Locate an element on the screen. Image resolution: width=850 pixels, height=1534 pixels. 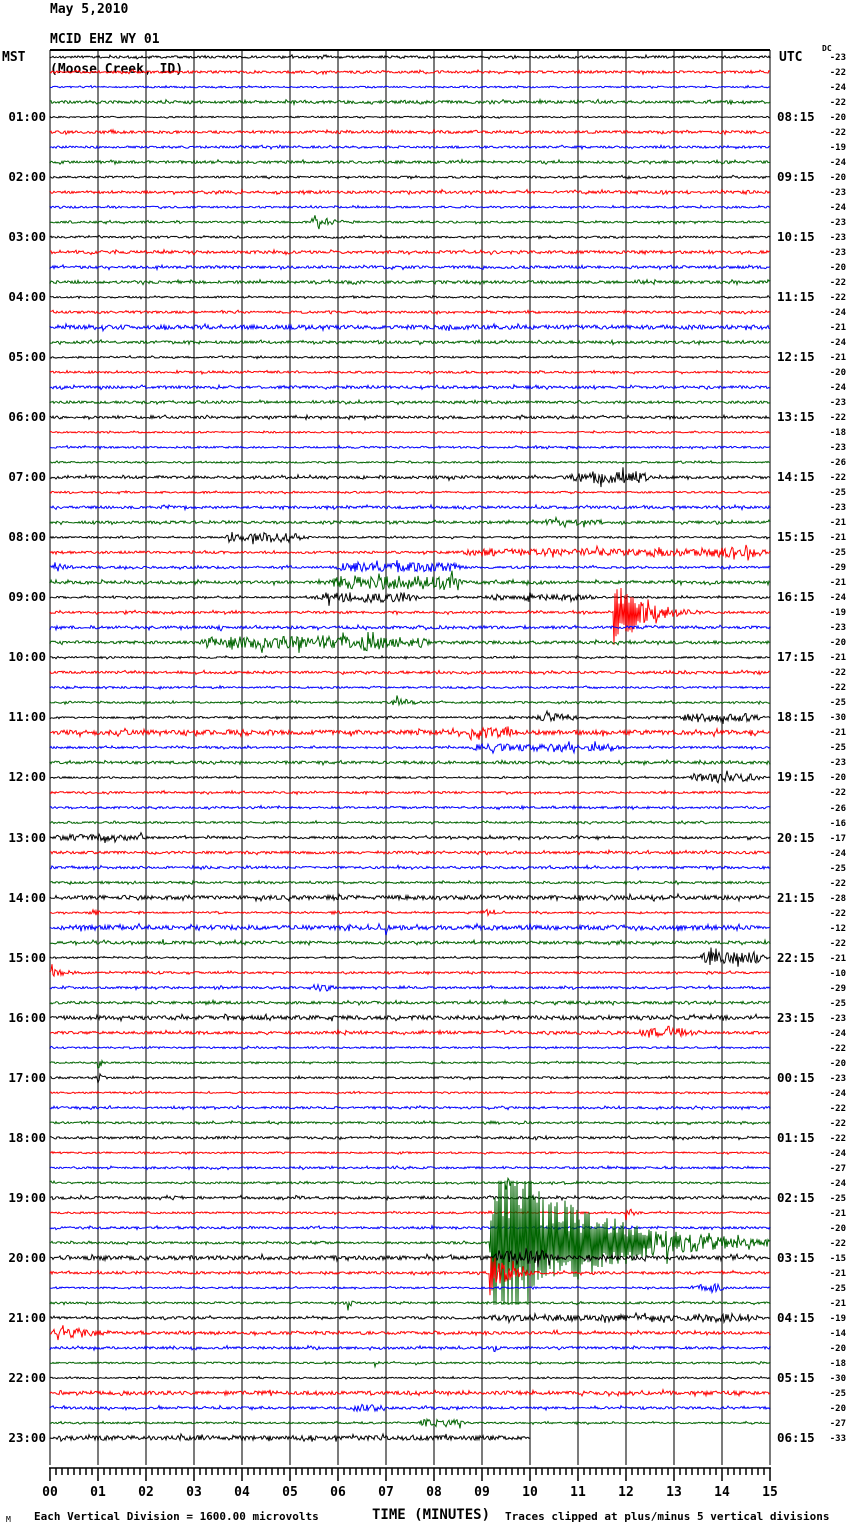
x-axis-tick-label: 09 is located at coordinates (482, 1492).